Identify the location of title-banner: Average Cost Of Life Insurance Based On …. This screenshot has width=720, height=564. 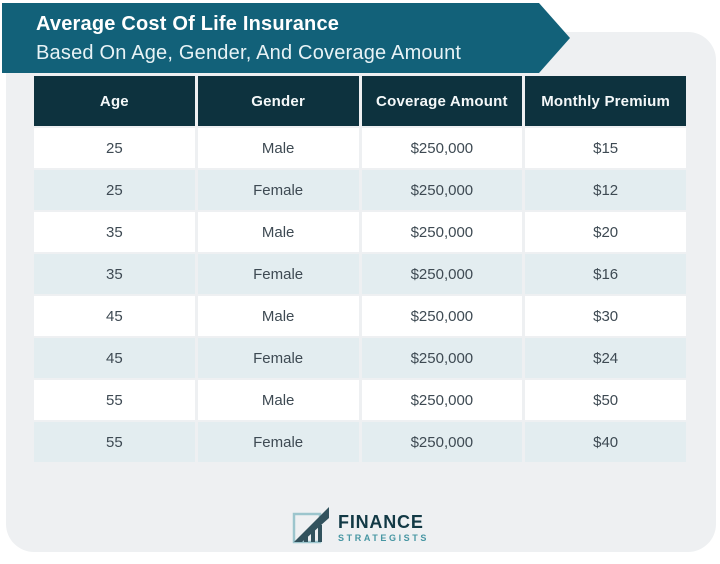
(286, 38).